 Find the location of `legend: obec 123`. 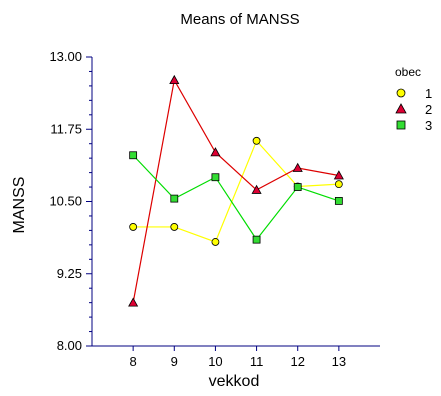

legend: obec 123 is located at coordinates (413, 99).